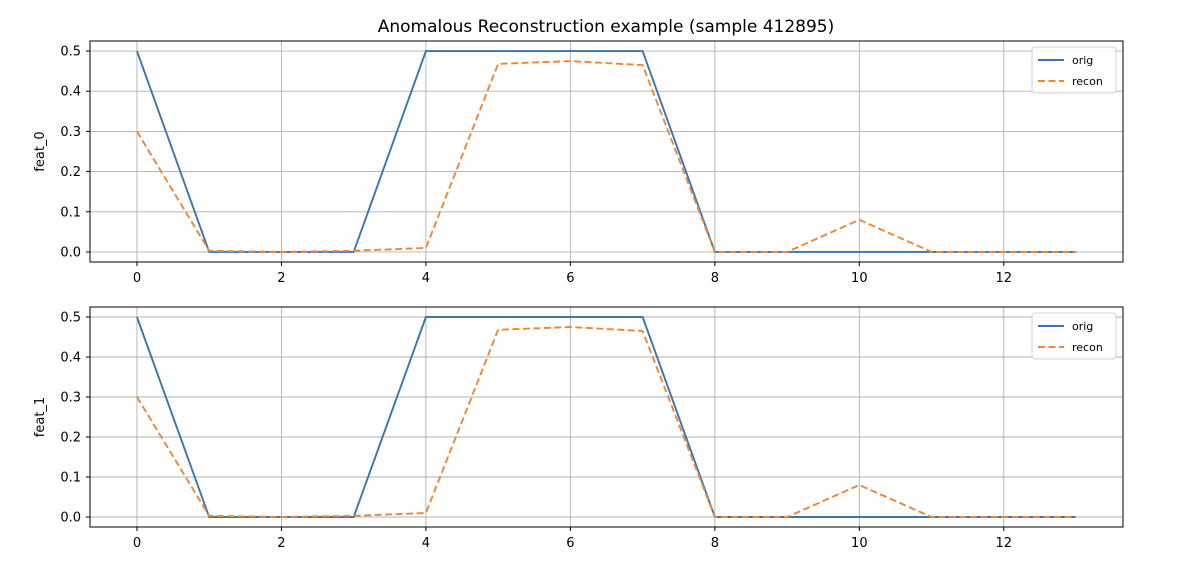 This screenshot has width=1187, height=561. Describe the element at coordinates (40, 417) in the screenshot. I see `y-axis-label: feat_1` at that location.